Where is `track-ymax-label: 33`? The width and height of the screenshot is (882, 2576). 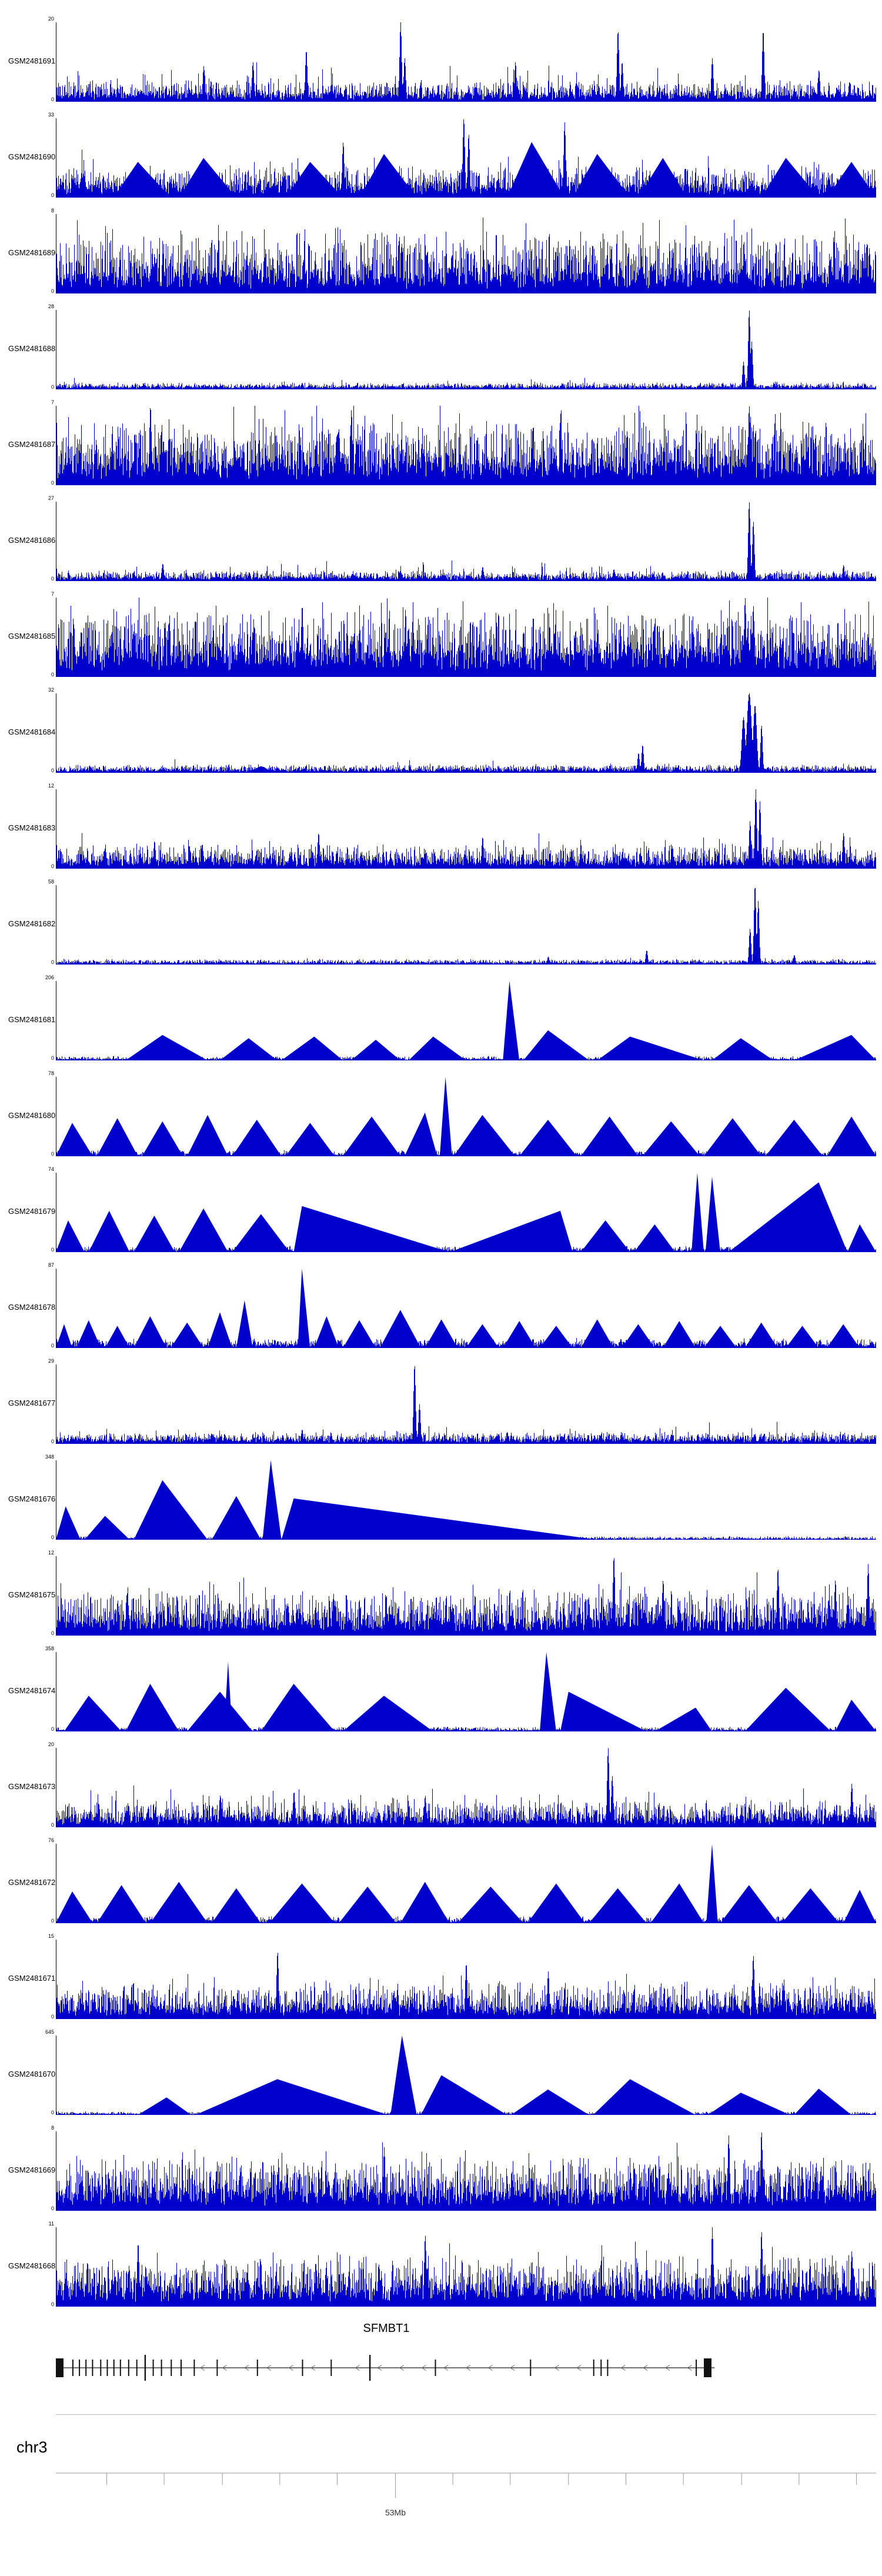
track-ymax-label: 33 is located at coordinates (51, 115).